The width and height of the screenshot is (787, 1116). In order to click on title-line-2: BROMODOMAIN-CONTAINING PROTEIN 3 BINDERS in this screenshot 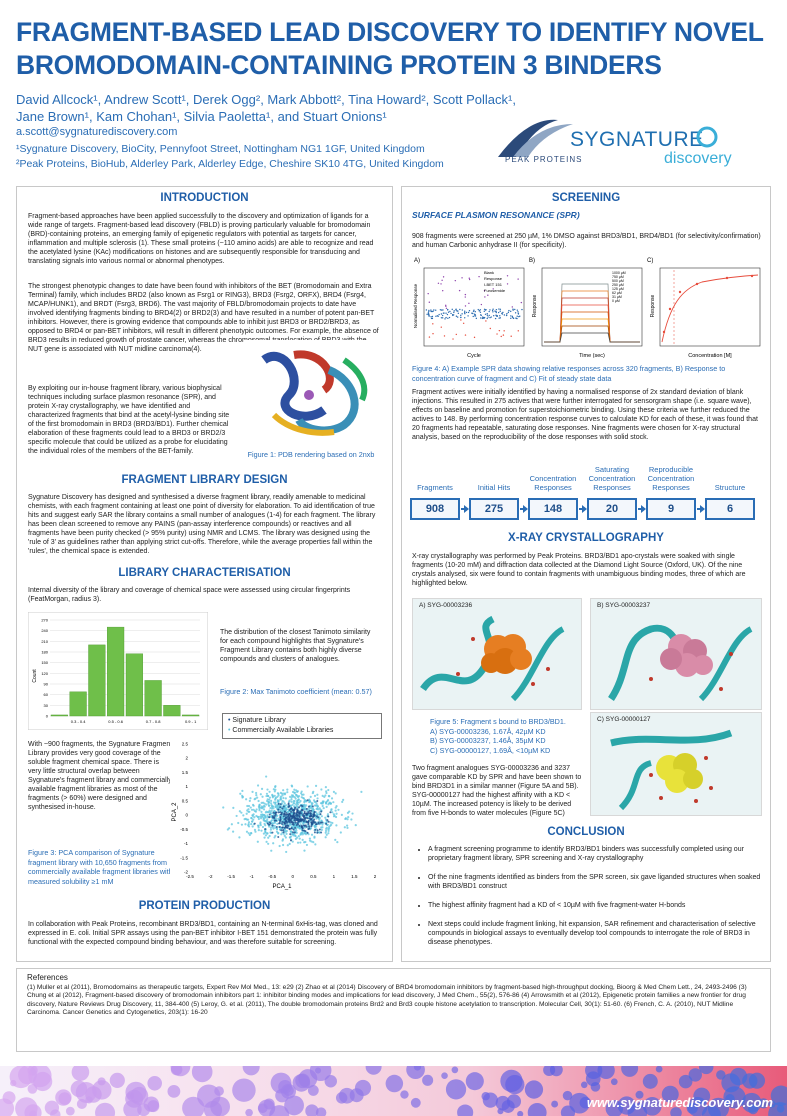, I will do `click(339, 65)`.